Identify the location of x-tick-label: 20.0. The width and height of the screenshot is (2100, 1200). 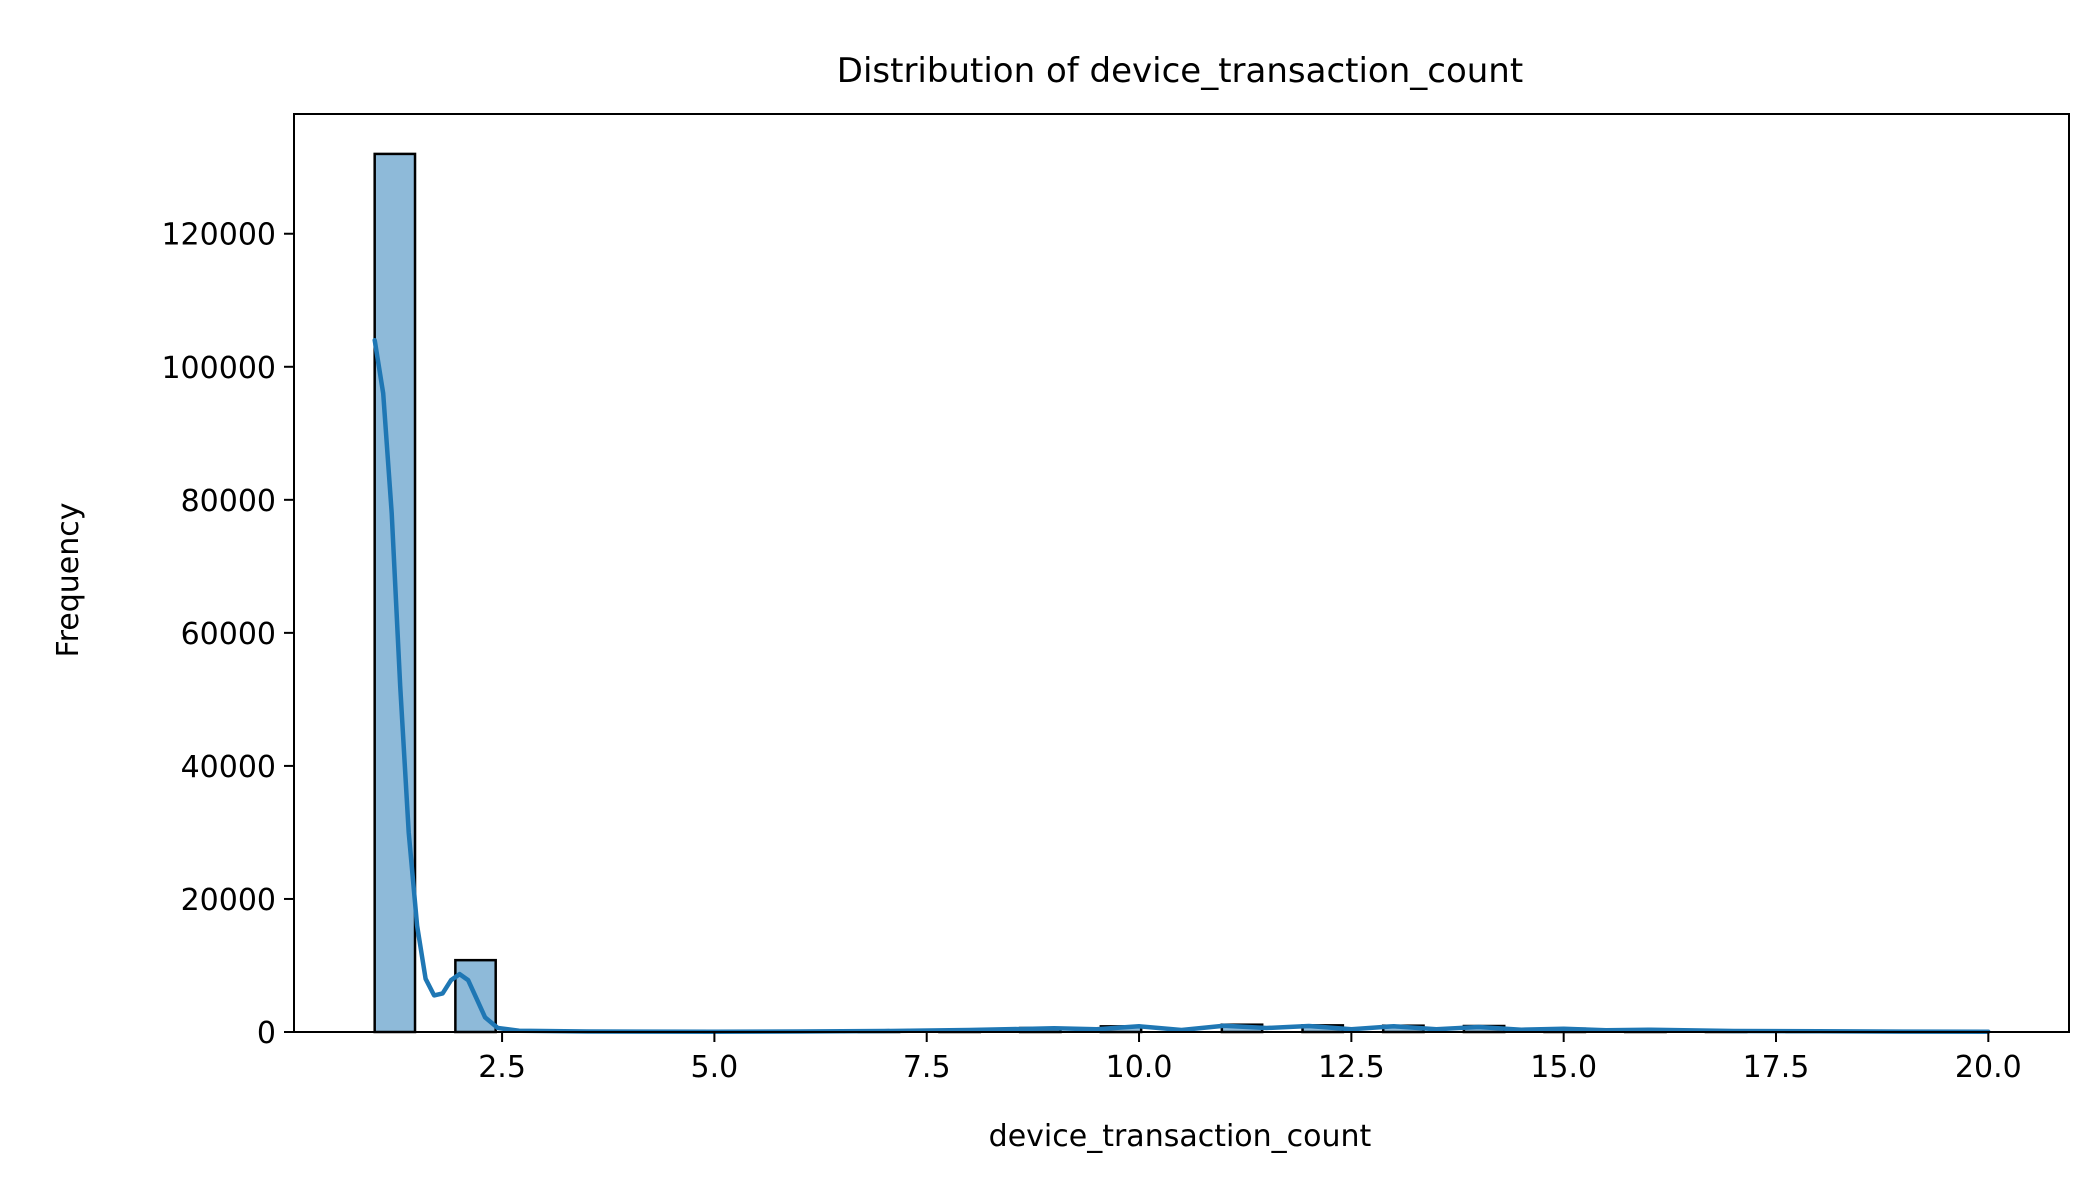
(1988, 1067).